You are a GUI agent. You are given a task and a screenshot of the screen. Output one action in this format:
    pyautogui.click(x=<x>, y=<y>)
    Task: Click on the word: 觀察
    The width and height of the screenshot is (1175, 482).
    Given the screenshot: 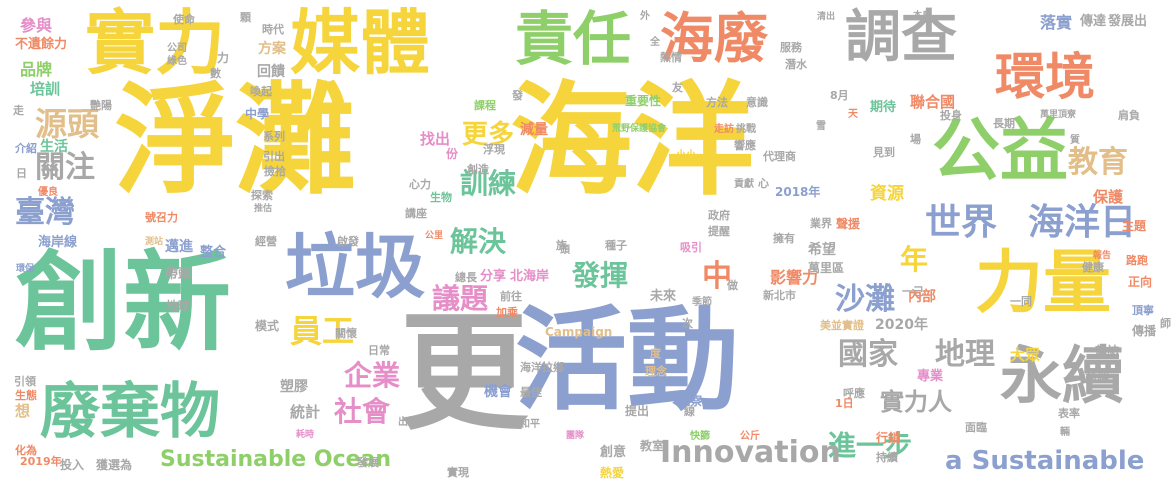 What is the action you would take?
    pyautogui.click(x=690, y=401)
    